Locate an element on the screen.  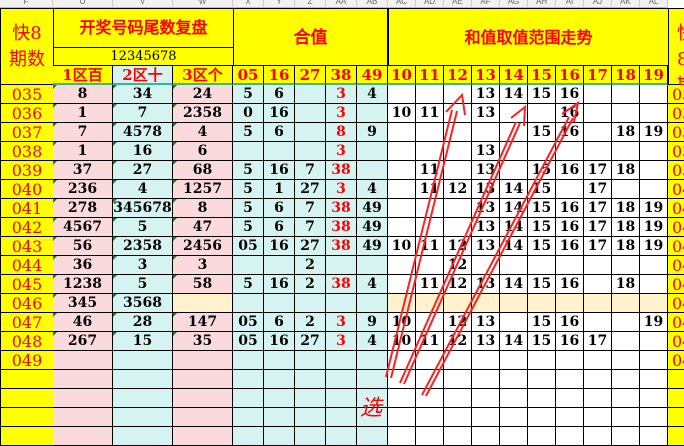
zone-cell: 6 is located at coordinates (203, 151).